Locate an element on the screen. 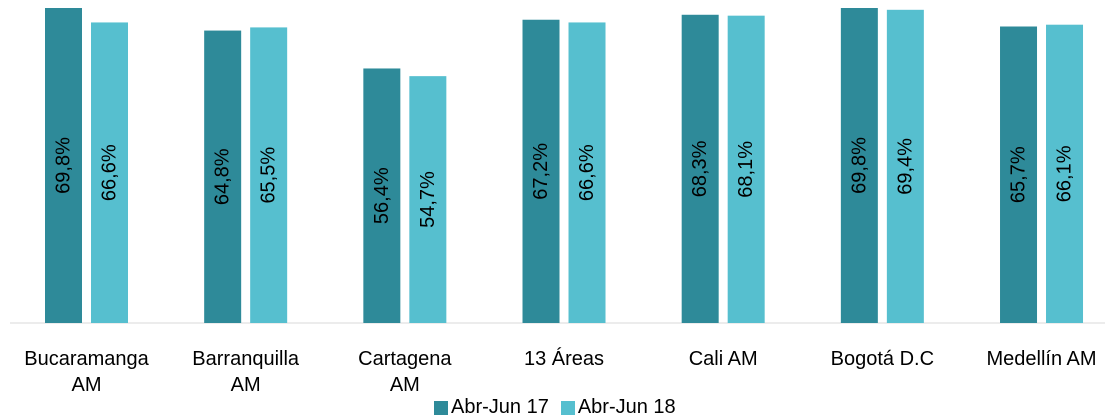 The image size is (1115, 420). data-label-1-1: 69,8% is located at coordinates (64, 165).